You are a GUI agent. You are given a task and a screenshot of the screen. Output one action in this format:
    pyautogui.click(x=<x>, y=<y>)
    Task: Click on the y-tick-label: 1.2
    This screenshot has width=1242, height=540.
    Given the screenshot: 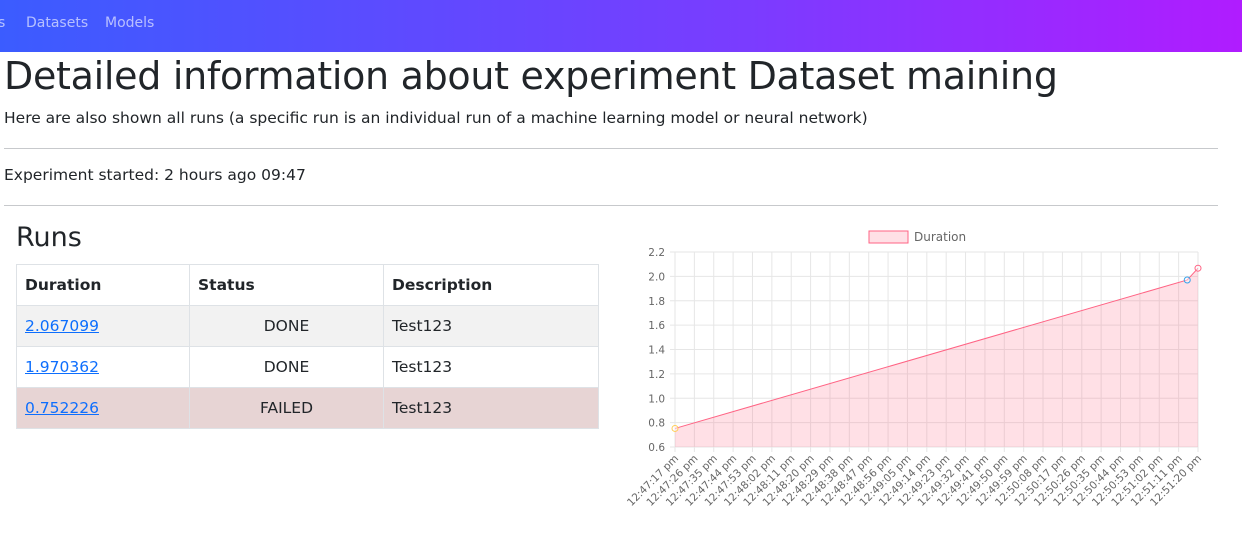 What is the action you would take?
    pyautogui.click(x=656, y=375)
    